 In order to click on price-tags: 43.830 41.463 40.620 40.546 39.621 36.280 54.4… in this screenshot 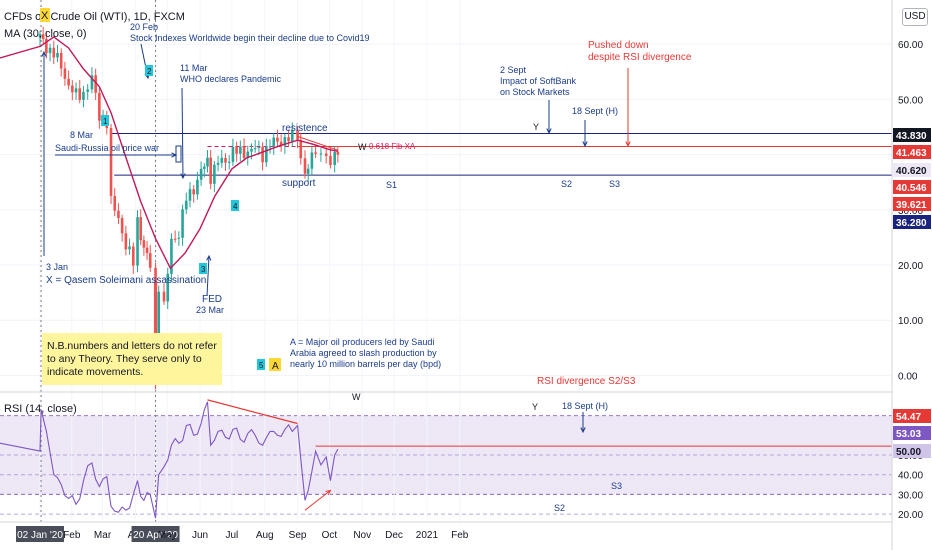, I will do `click(912, 293)`.